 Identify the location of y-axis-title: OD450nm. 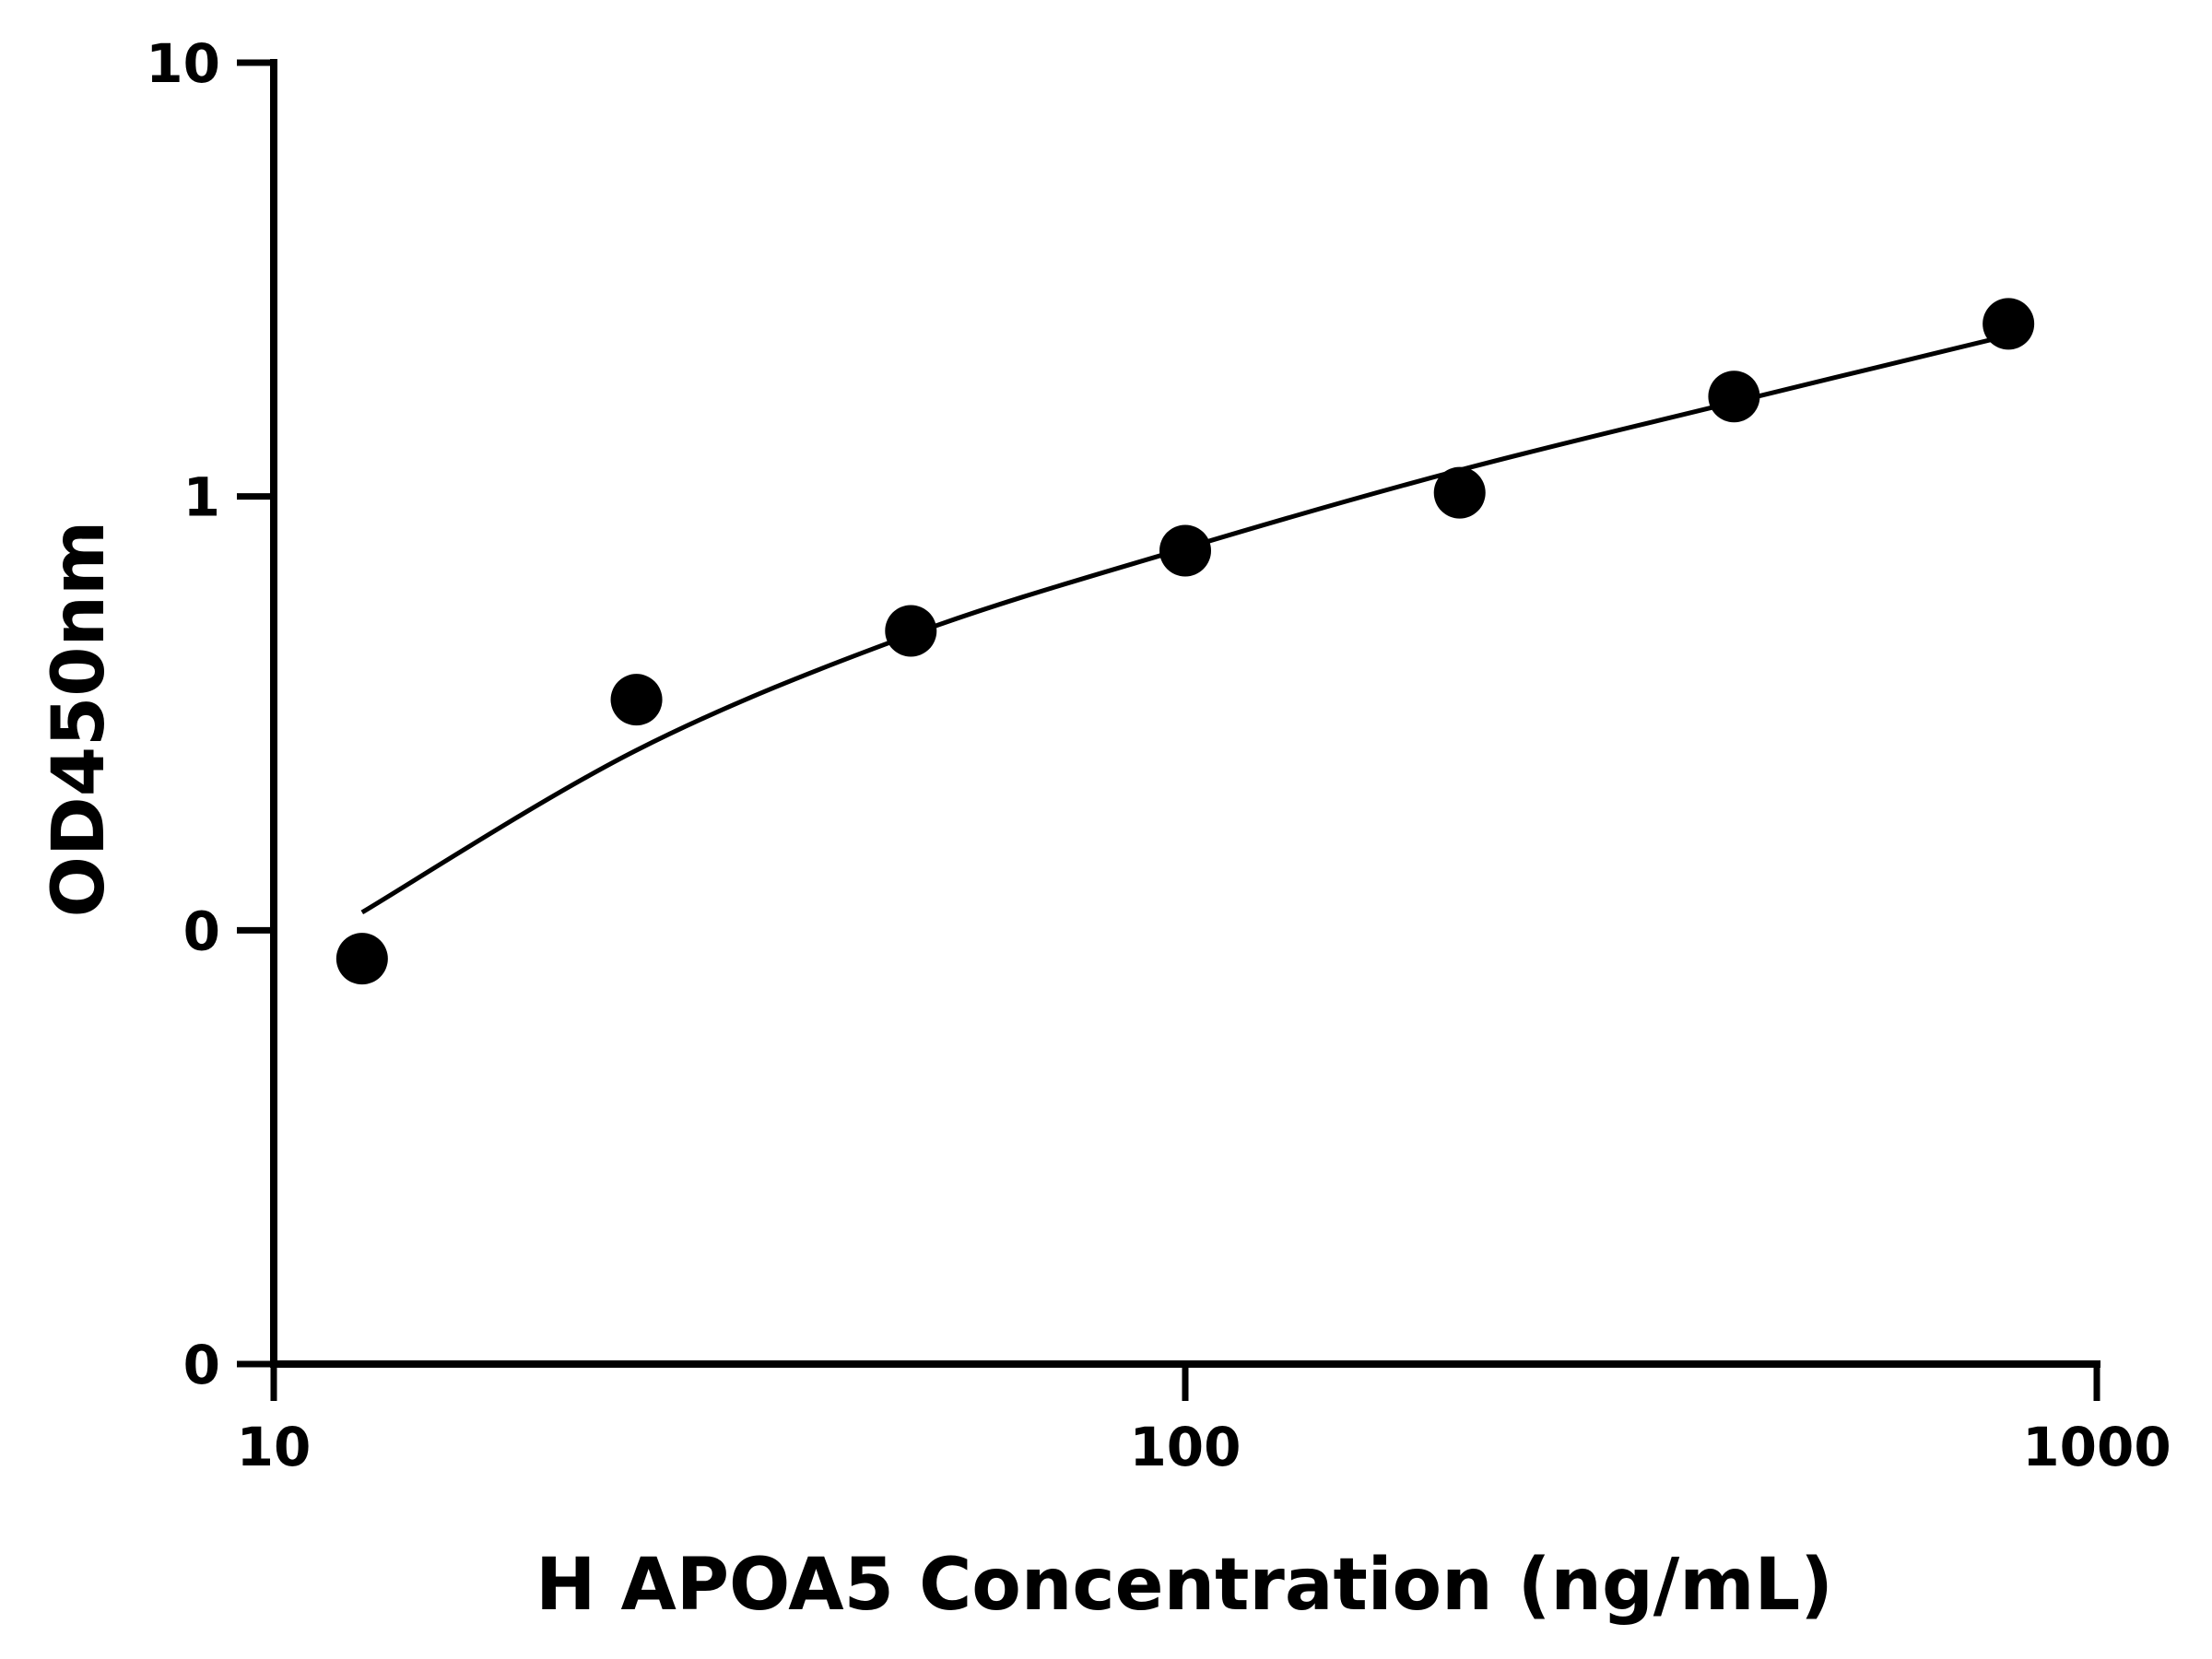
(79, 719).